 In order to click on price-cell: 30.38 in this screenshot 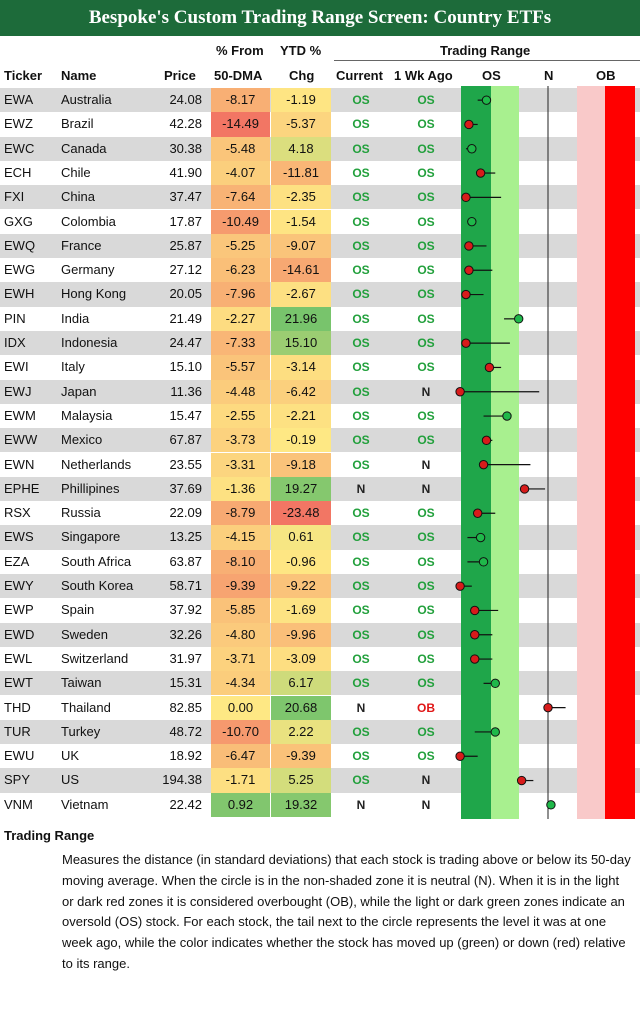, I will do `click(185, 148)`.